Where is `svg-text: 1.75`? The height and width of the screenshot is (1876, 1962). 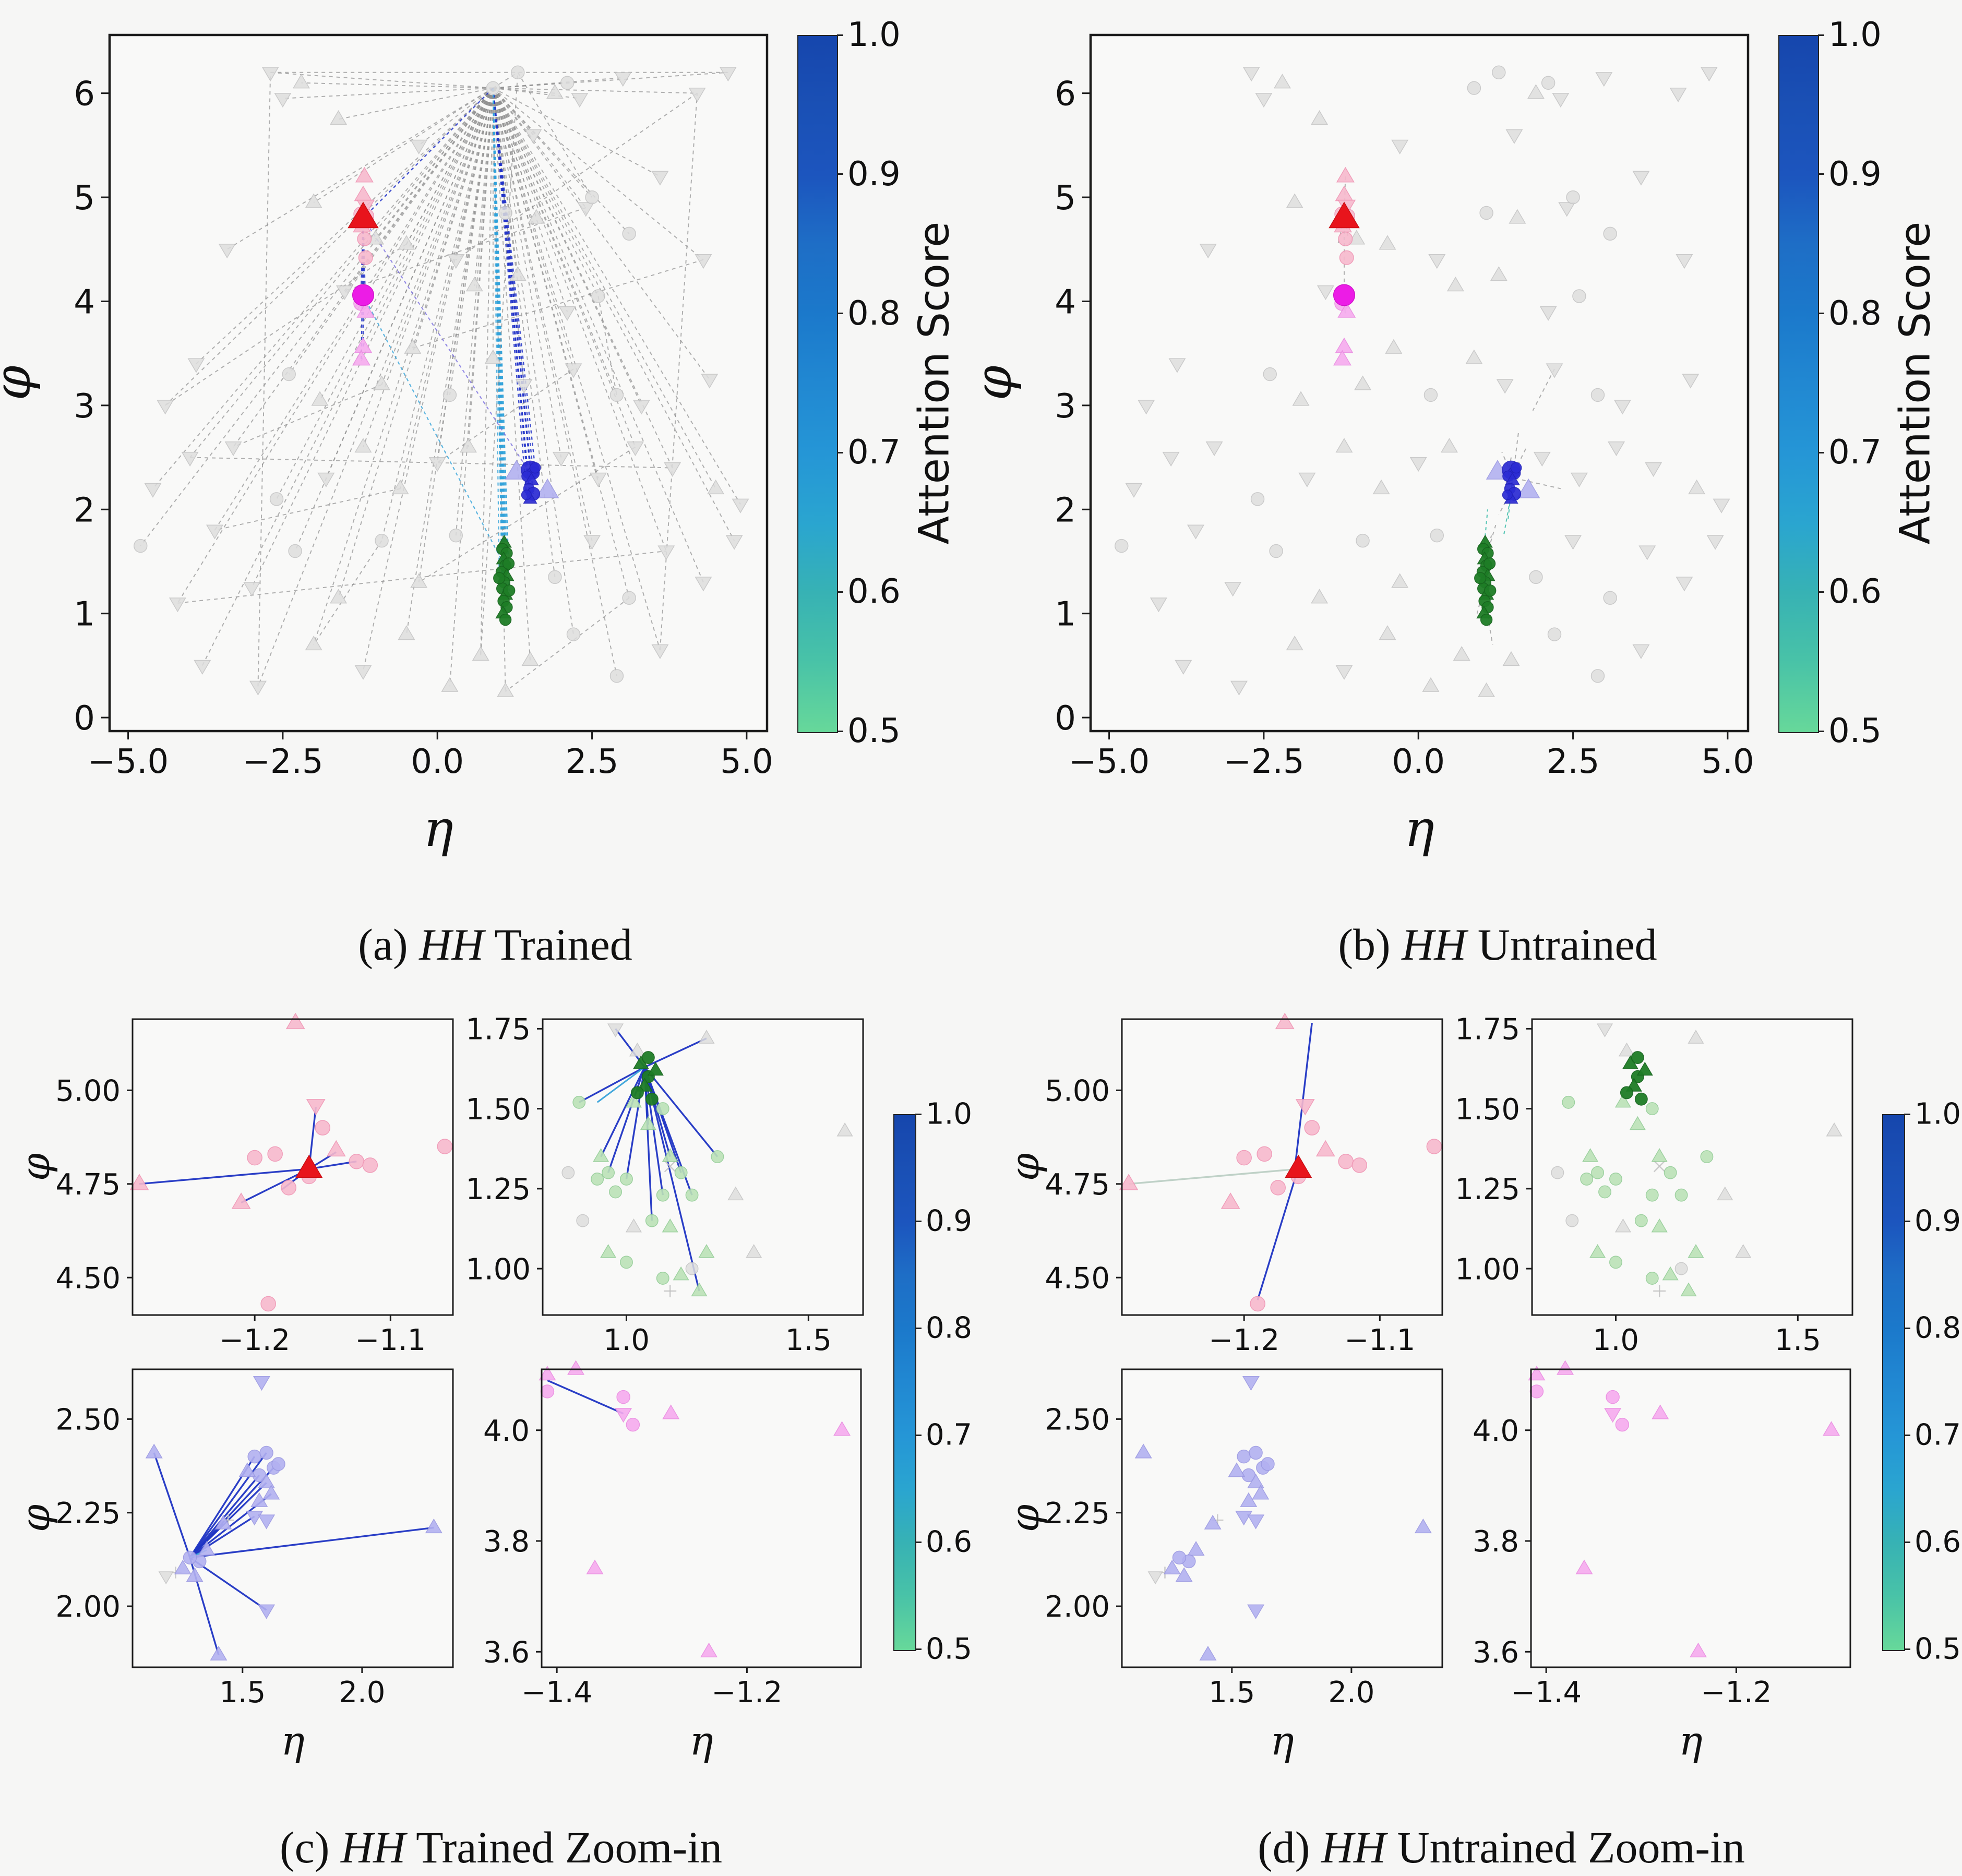 svg-text: 1.75 is located at coordinates (498, 1030).